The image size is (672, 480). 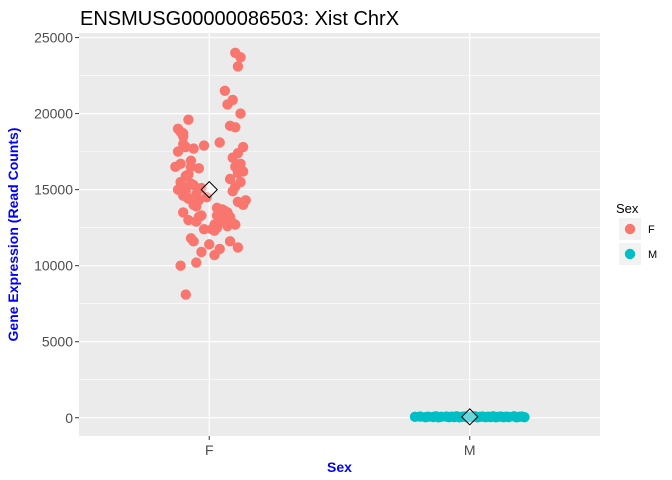 I want to click on y-tick-label: 0, so click(x=69, y=418).